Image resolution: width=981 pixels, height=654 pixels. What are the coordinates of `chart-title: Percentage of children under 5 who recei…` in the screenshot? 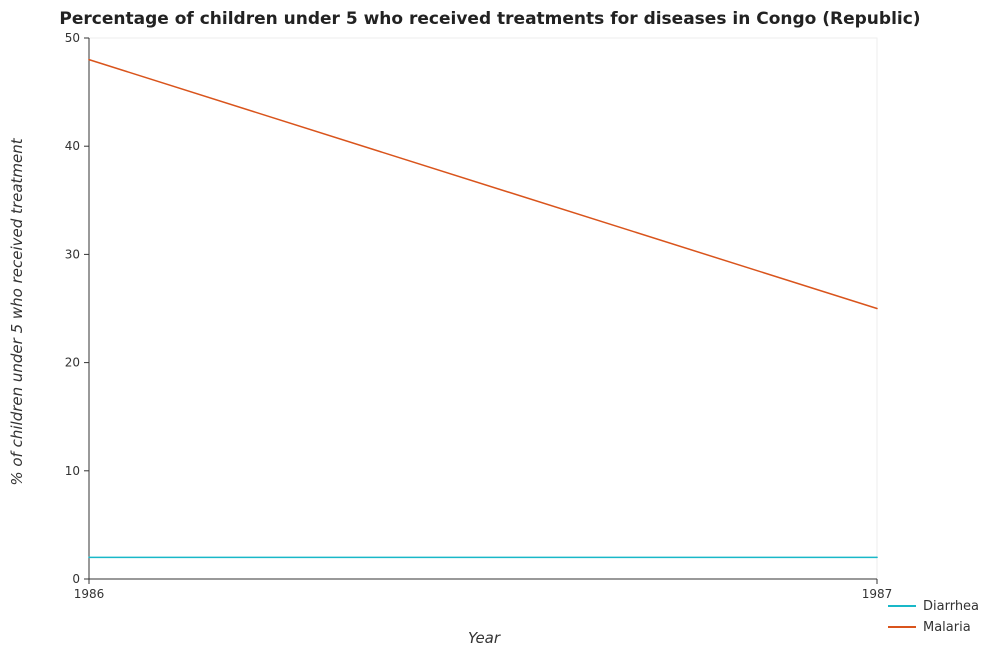 It's located at (489, 19).